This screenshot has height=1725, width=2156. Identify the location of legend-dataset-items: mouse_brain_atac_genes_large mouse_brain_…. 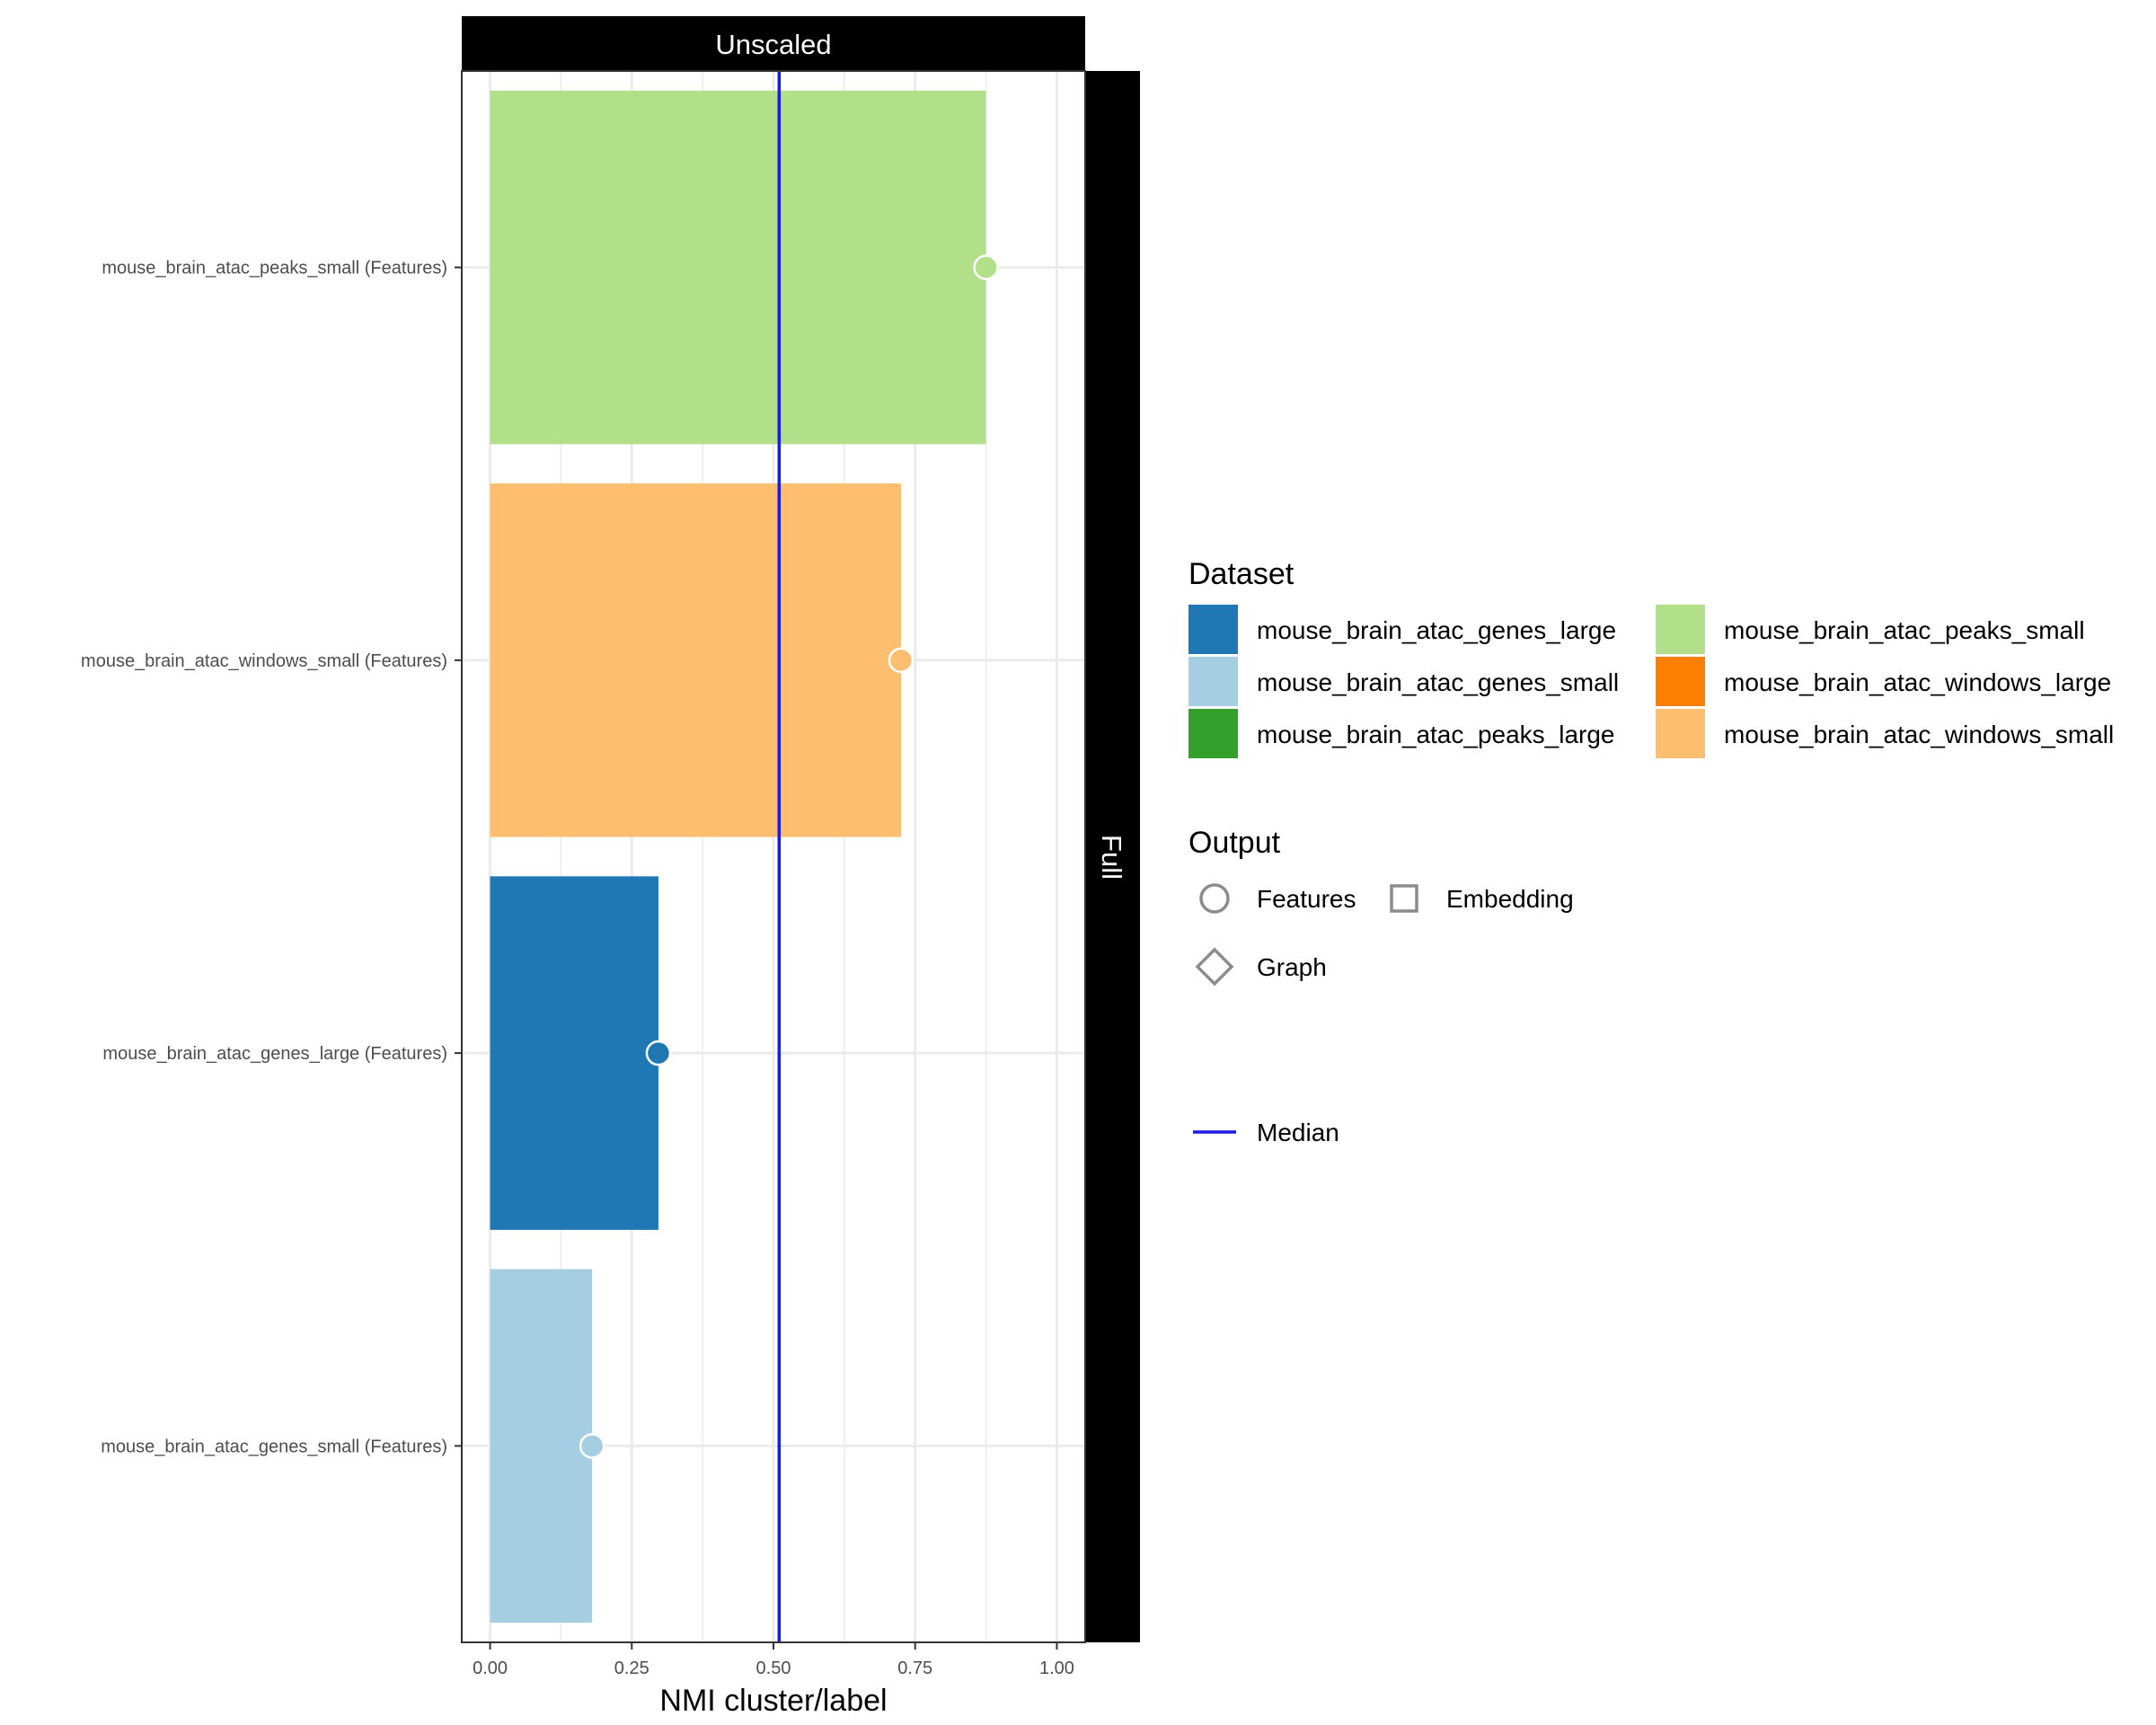
(1651, 681).